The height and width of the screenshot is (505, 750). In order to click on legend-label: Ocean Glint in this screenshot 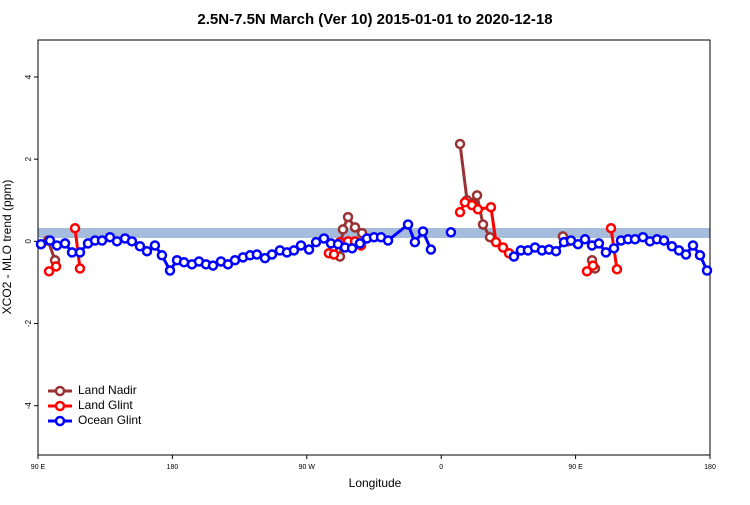, I will do `click(110, 420)`.